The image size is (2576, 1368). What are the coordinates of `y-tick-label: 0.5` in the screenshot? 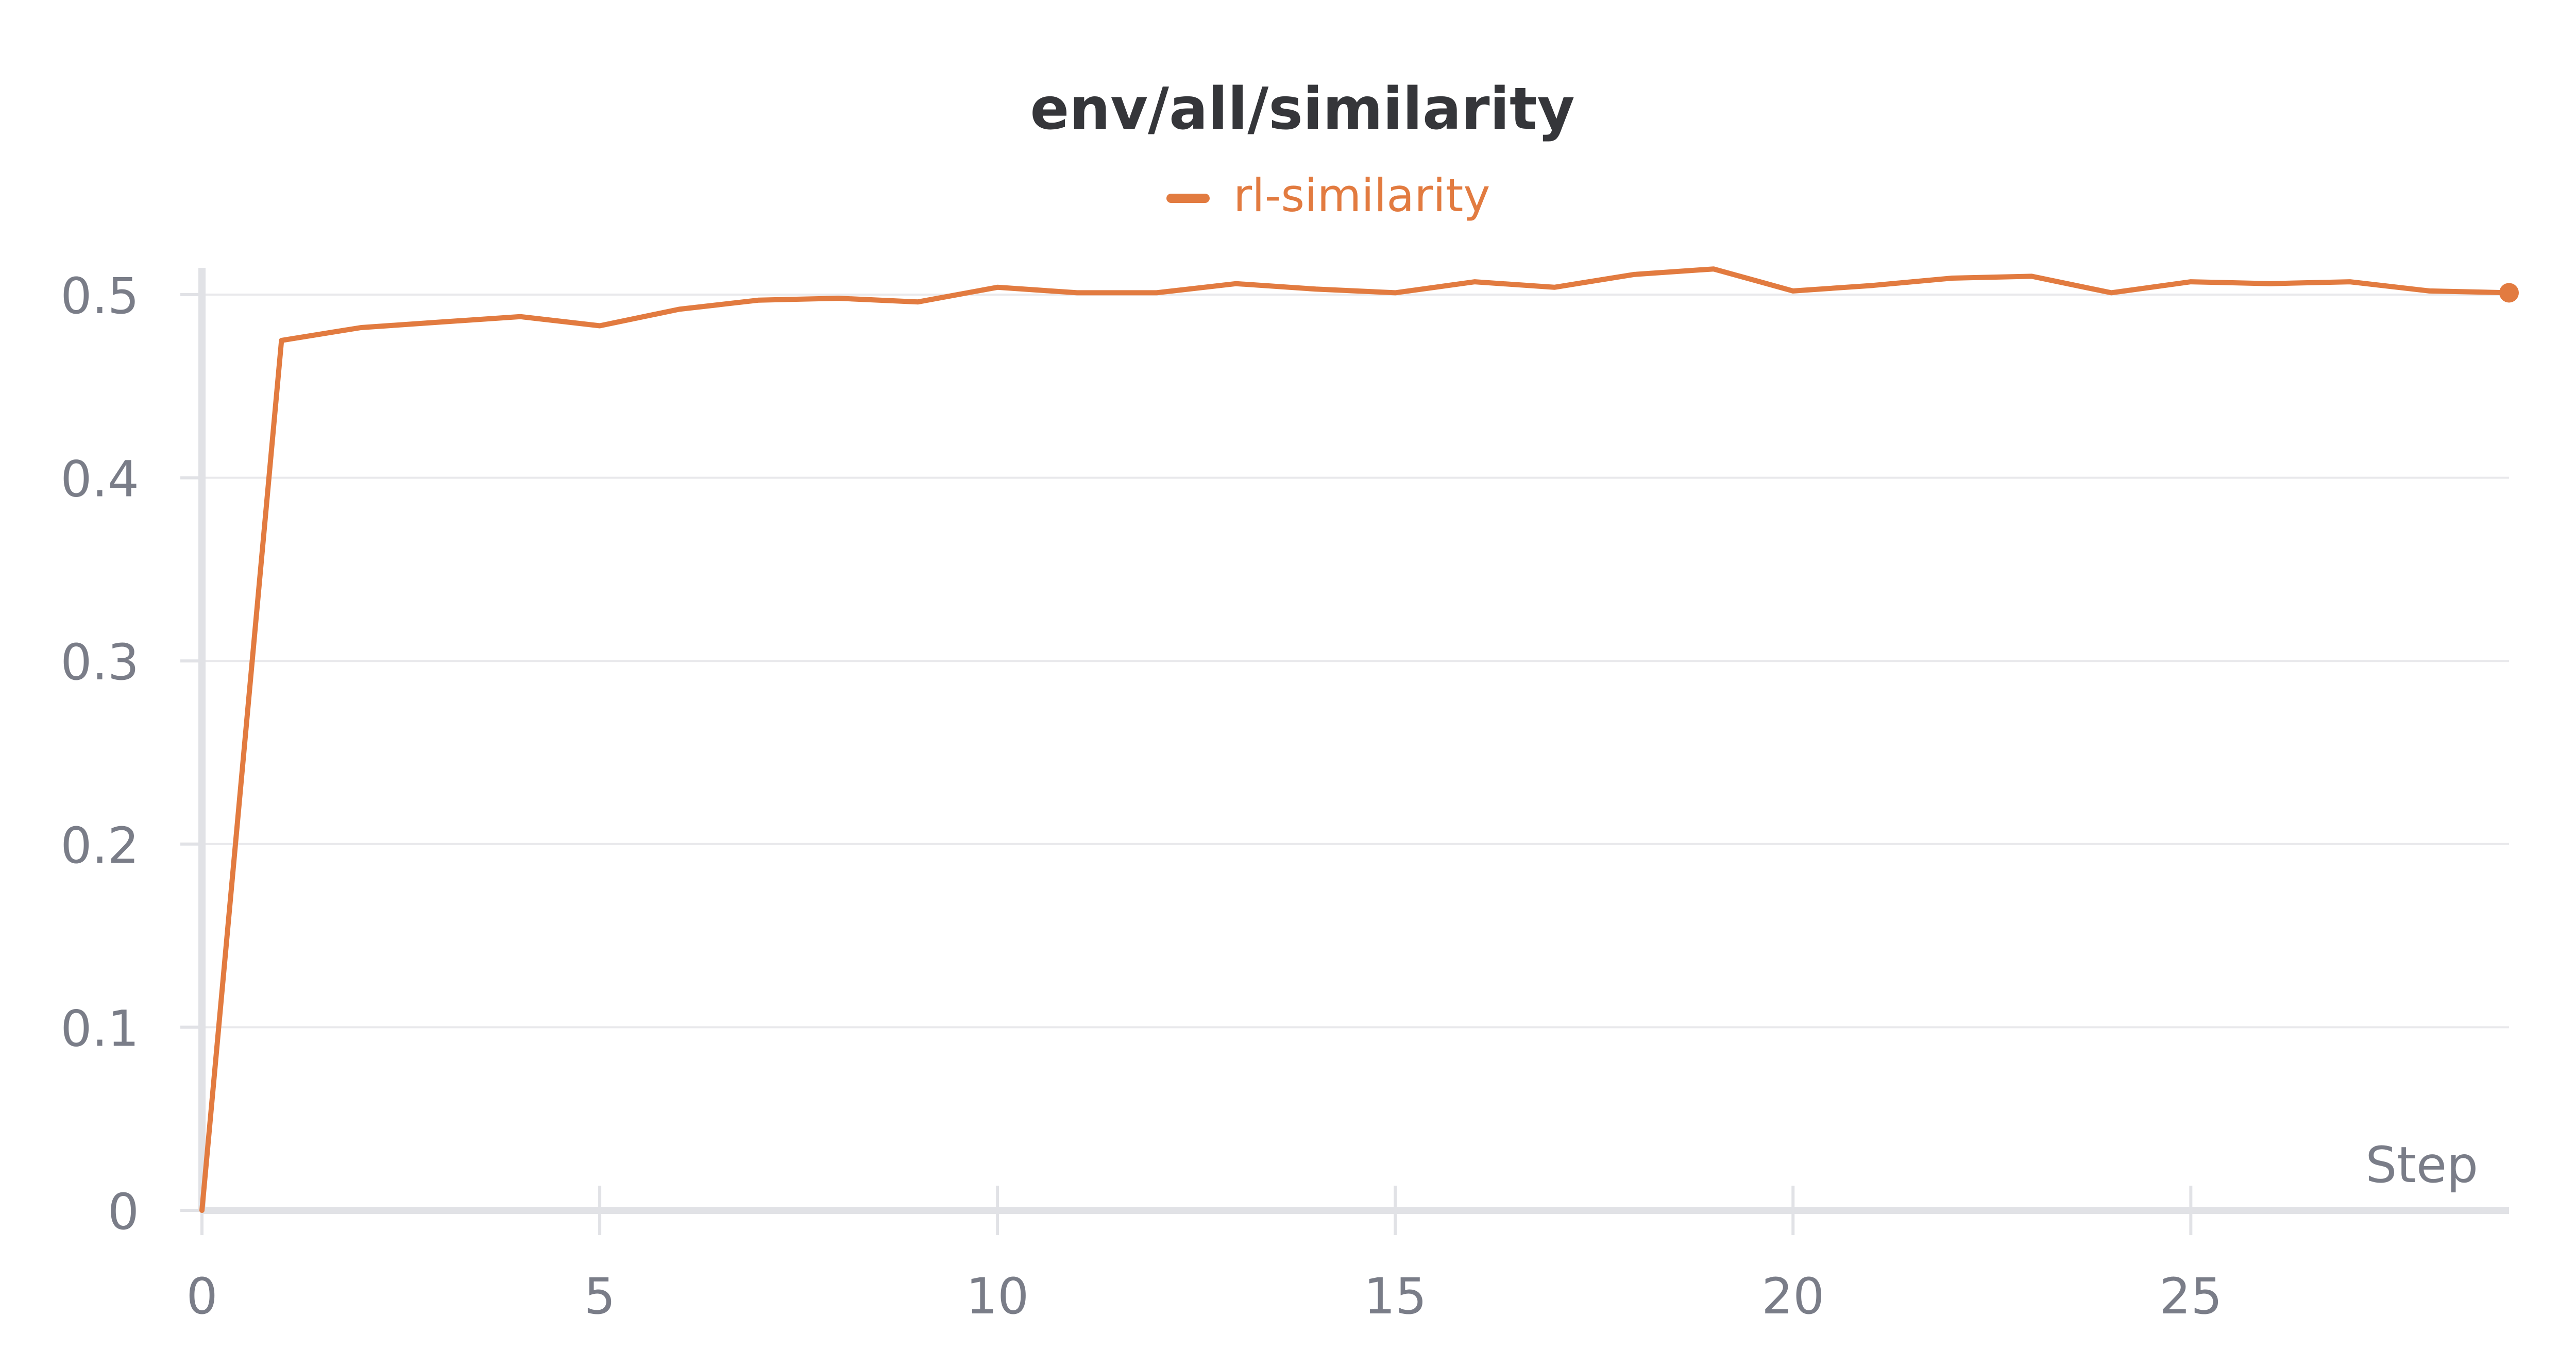 It's located at (99, 296).